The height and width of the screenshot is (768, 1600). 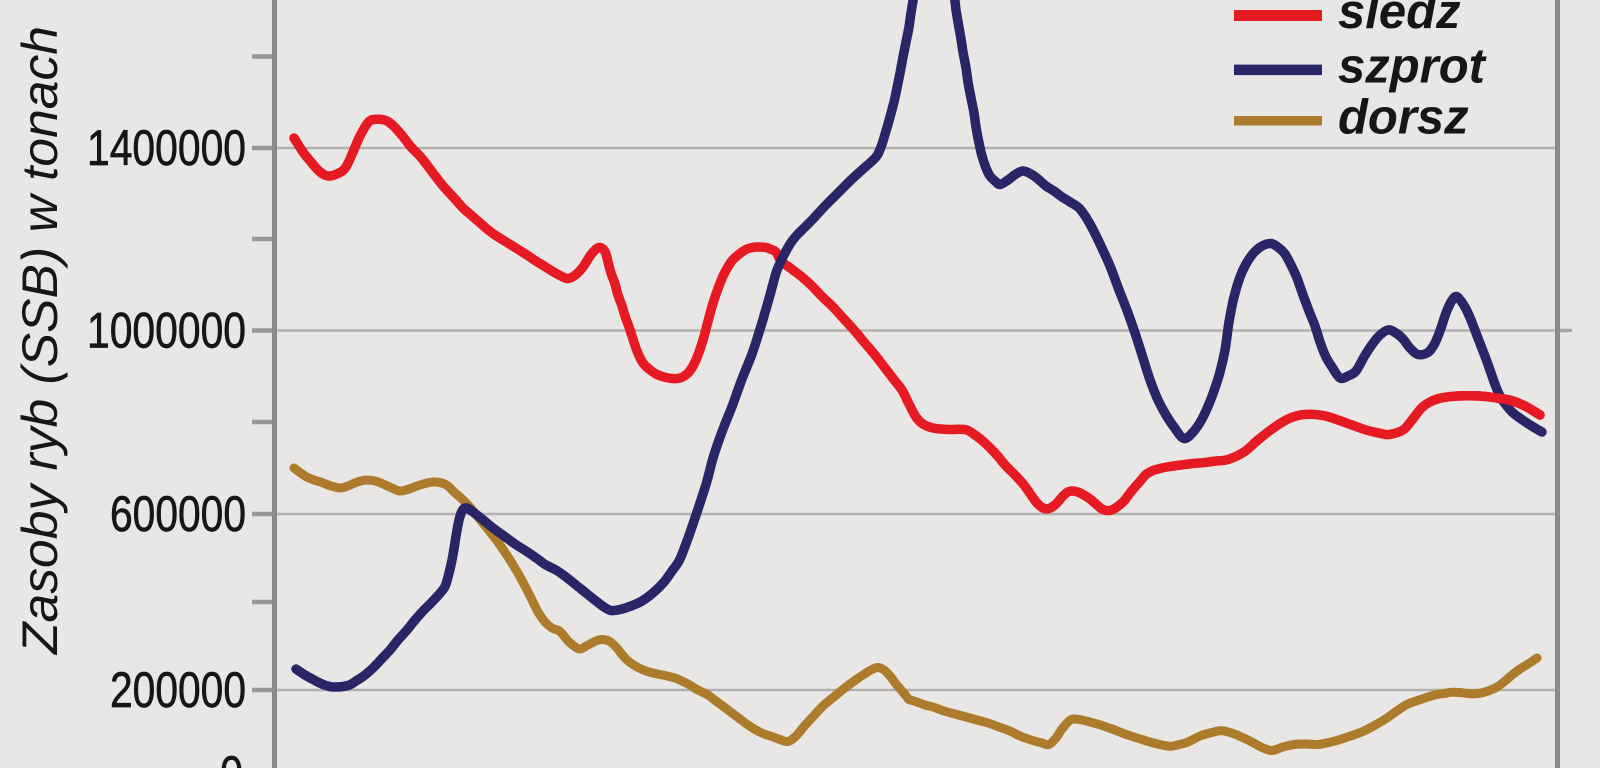 I want to click on svg-text: 1000000, so click(x=166, y=331).